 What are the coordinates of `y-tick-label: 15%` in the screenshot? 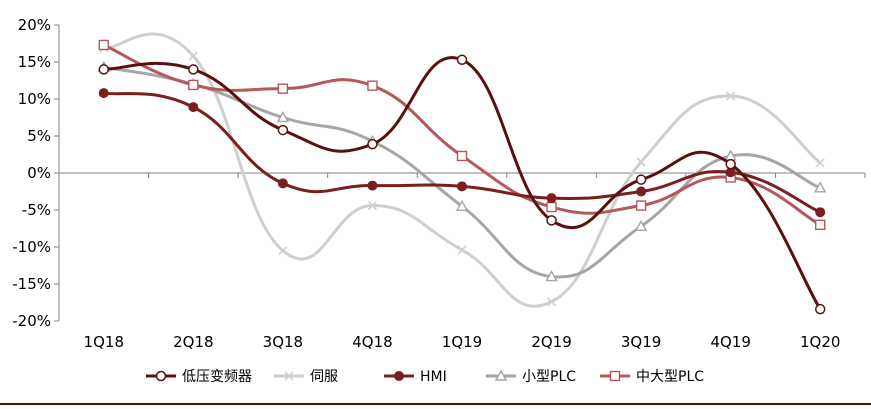 It's located at (34, 62).